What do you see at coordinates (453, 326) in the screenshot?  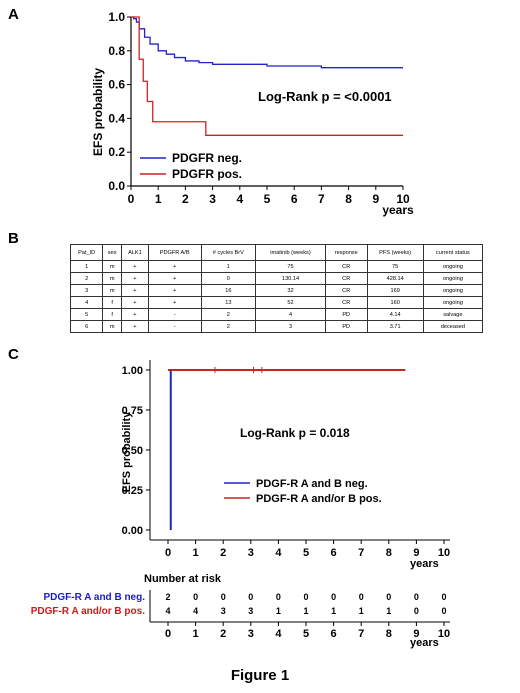 I see `table-cell: deceased` at bounding box center [453, 326].